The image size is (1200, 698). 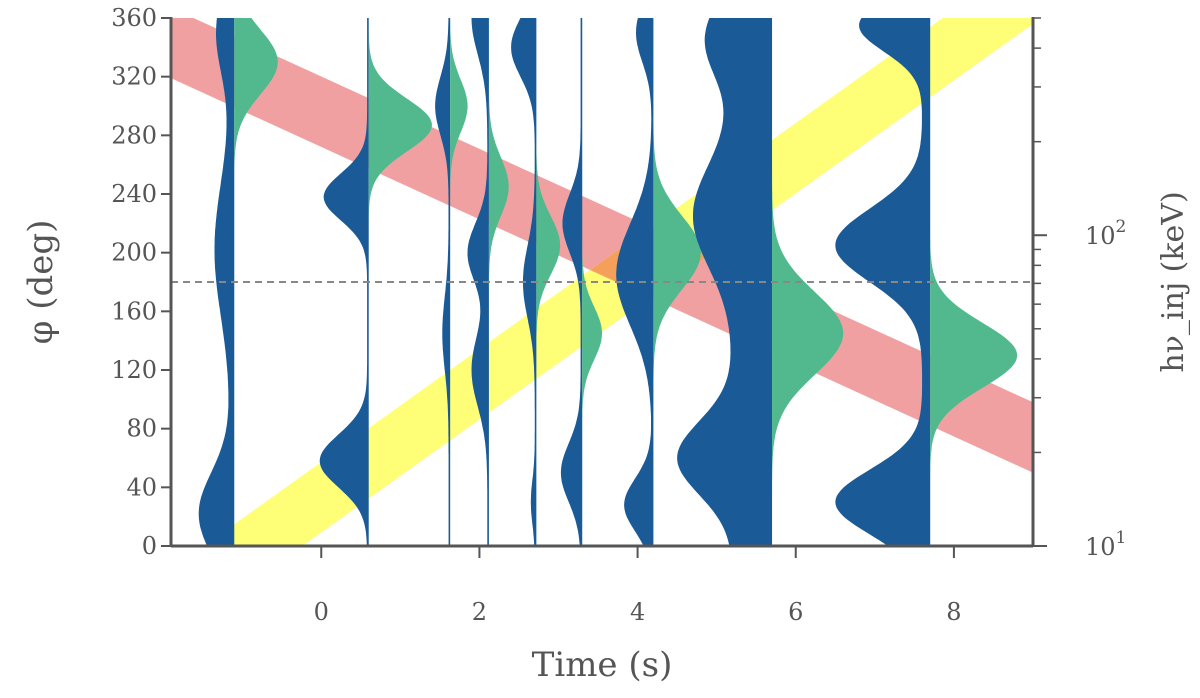 What do you see at coordinates (795, 612) in the screenshot?
I see `x-tick-label-6: 6` at bounding box center [795, 612].